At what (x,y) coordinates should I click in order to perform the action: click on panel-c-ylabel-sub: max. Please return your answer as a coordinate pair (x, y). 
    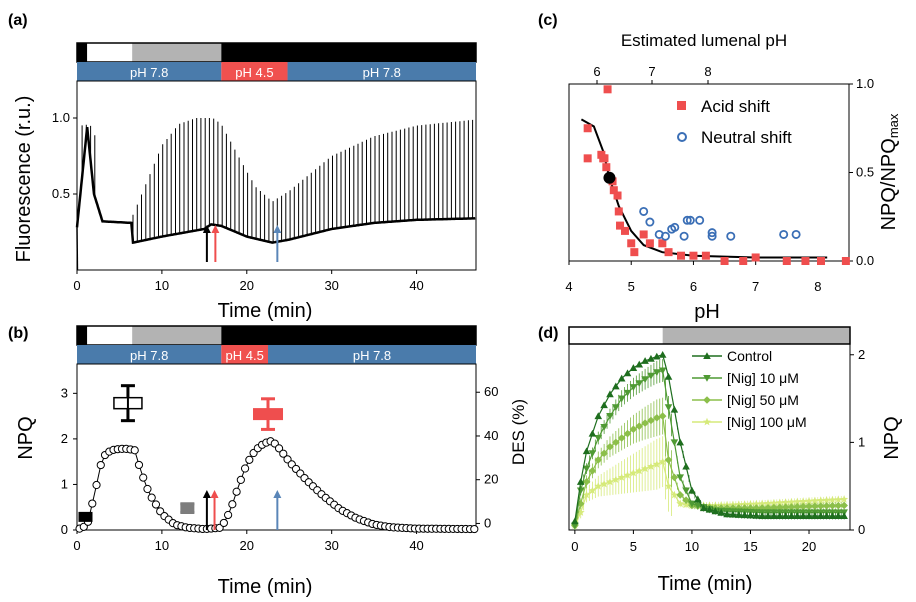
    Looking at the image, I should click on (893, 125).